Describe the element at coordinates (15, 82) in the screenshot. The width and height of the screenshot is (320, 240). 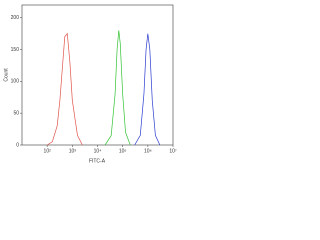
I see `y-tick-label: 100` at that location.